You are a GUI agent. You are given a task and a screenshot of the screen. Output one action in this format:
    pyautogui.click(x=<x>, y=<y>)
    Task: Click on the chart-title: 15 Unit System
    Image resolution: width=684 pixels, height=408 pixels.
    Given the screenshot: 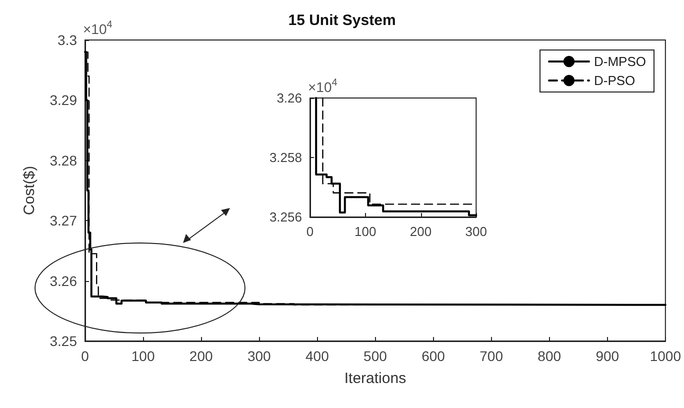 What is the action you would take?
    pyautogui.click(x=342, y=20)
    